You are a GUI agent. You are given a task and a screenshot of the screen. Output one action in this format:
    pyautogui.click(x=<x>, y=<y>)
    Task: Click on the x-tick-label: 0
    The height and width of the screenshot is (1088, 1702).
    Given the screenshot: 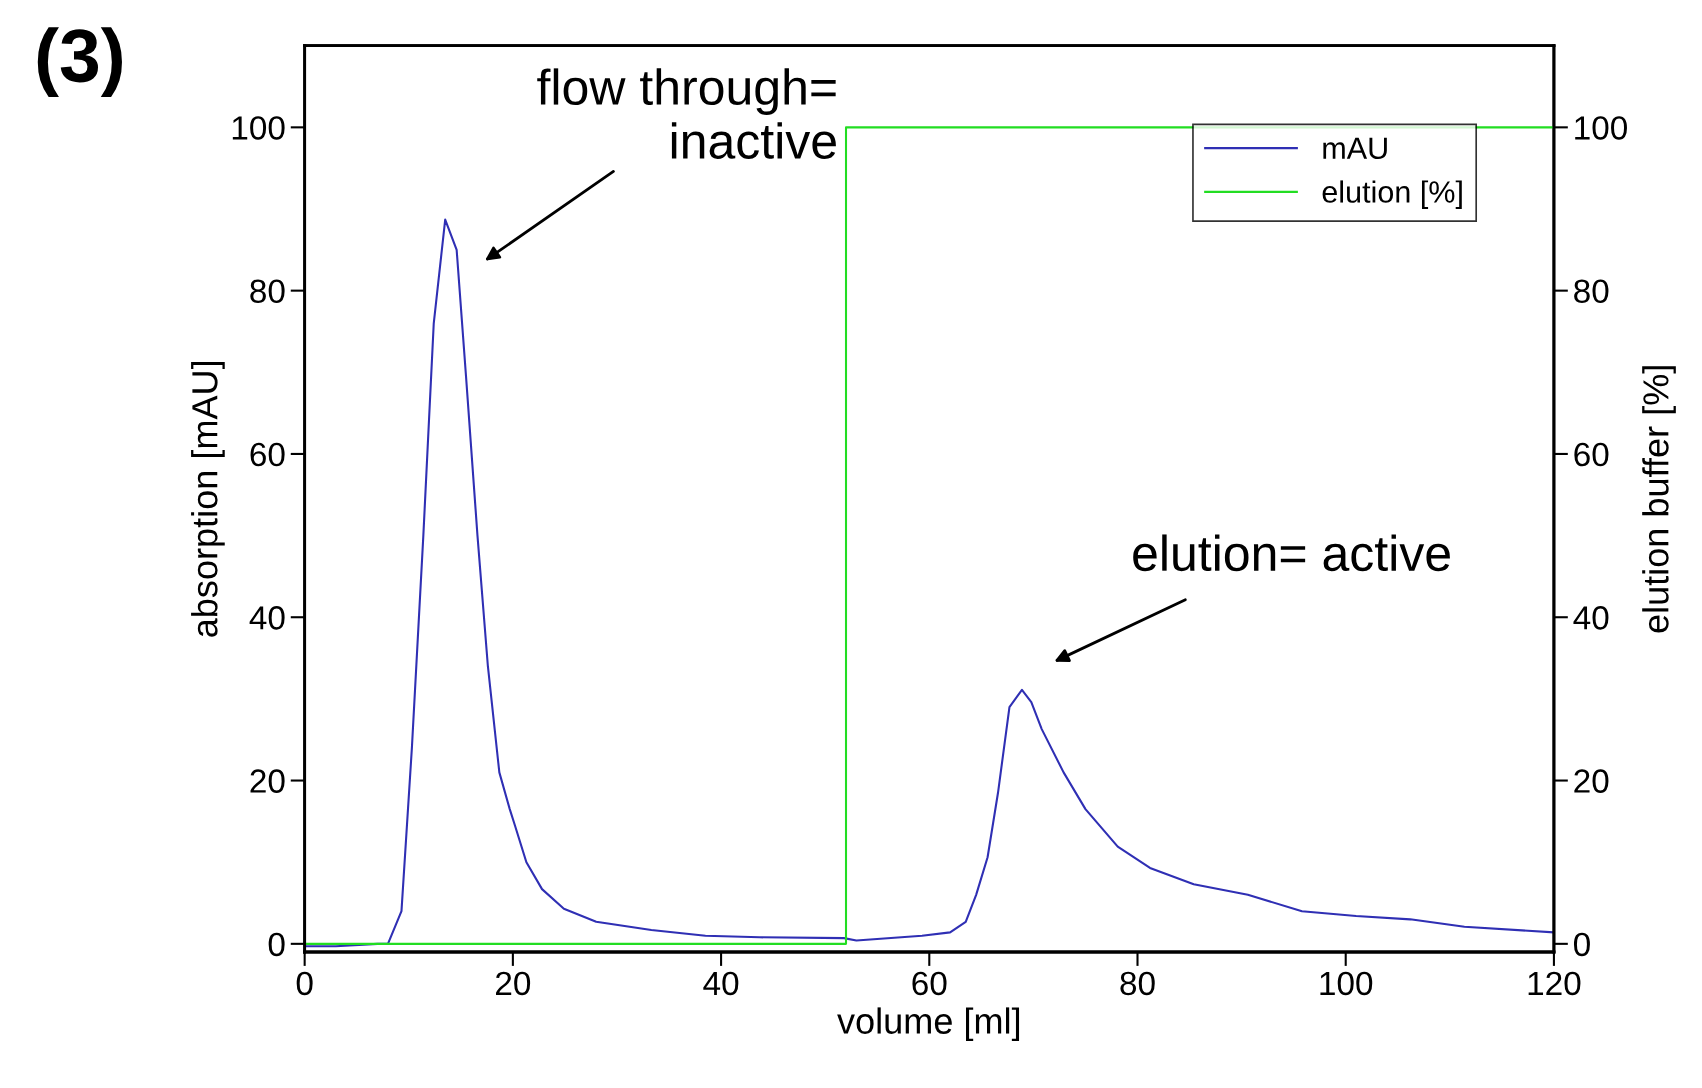 What is the action you would take?
    pyautogui.click(x=304, y=983)
    